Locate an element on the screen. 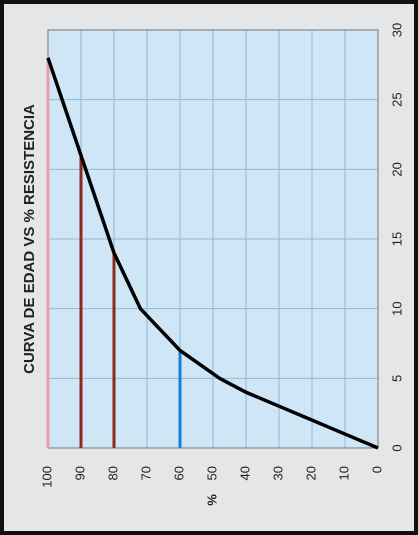 This screenshot has width=418, height=535. y-tick-label: 20 is located at coordinates (310, 473).